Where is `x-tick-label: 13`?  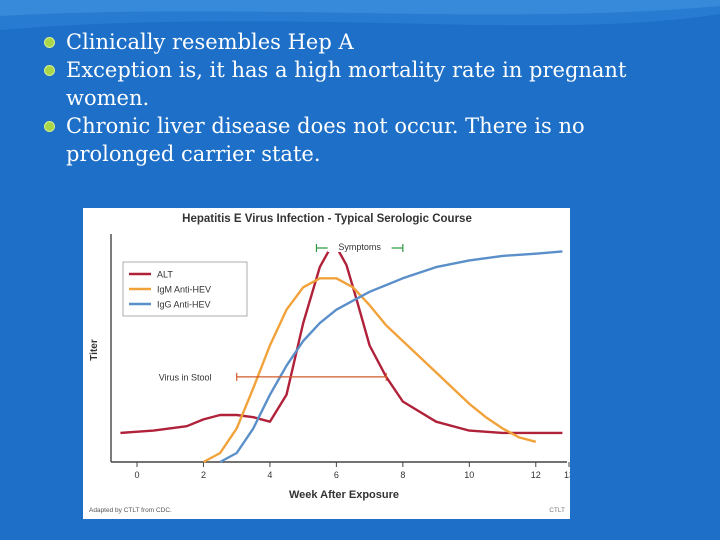
x-tick-label: 13 is located at coordinates (567, 475).